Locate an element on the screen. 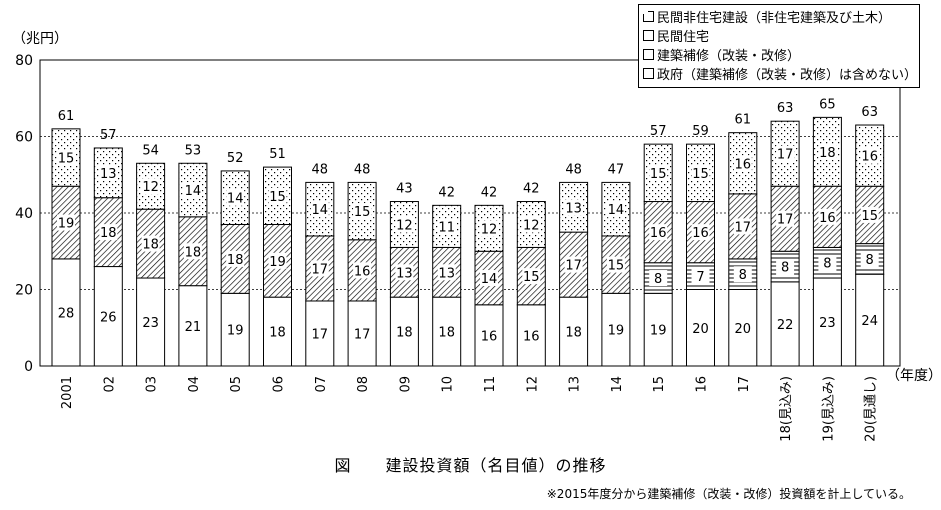 The height and width of the screenshot is (510, 941). x-tick-label: 13 is located at coordinates (575, 384).